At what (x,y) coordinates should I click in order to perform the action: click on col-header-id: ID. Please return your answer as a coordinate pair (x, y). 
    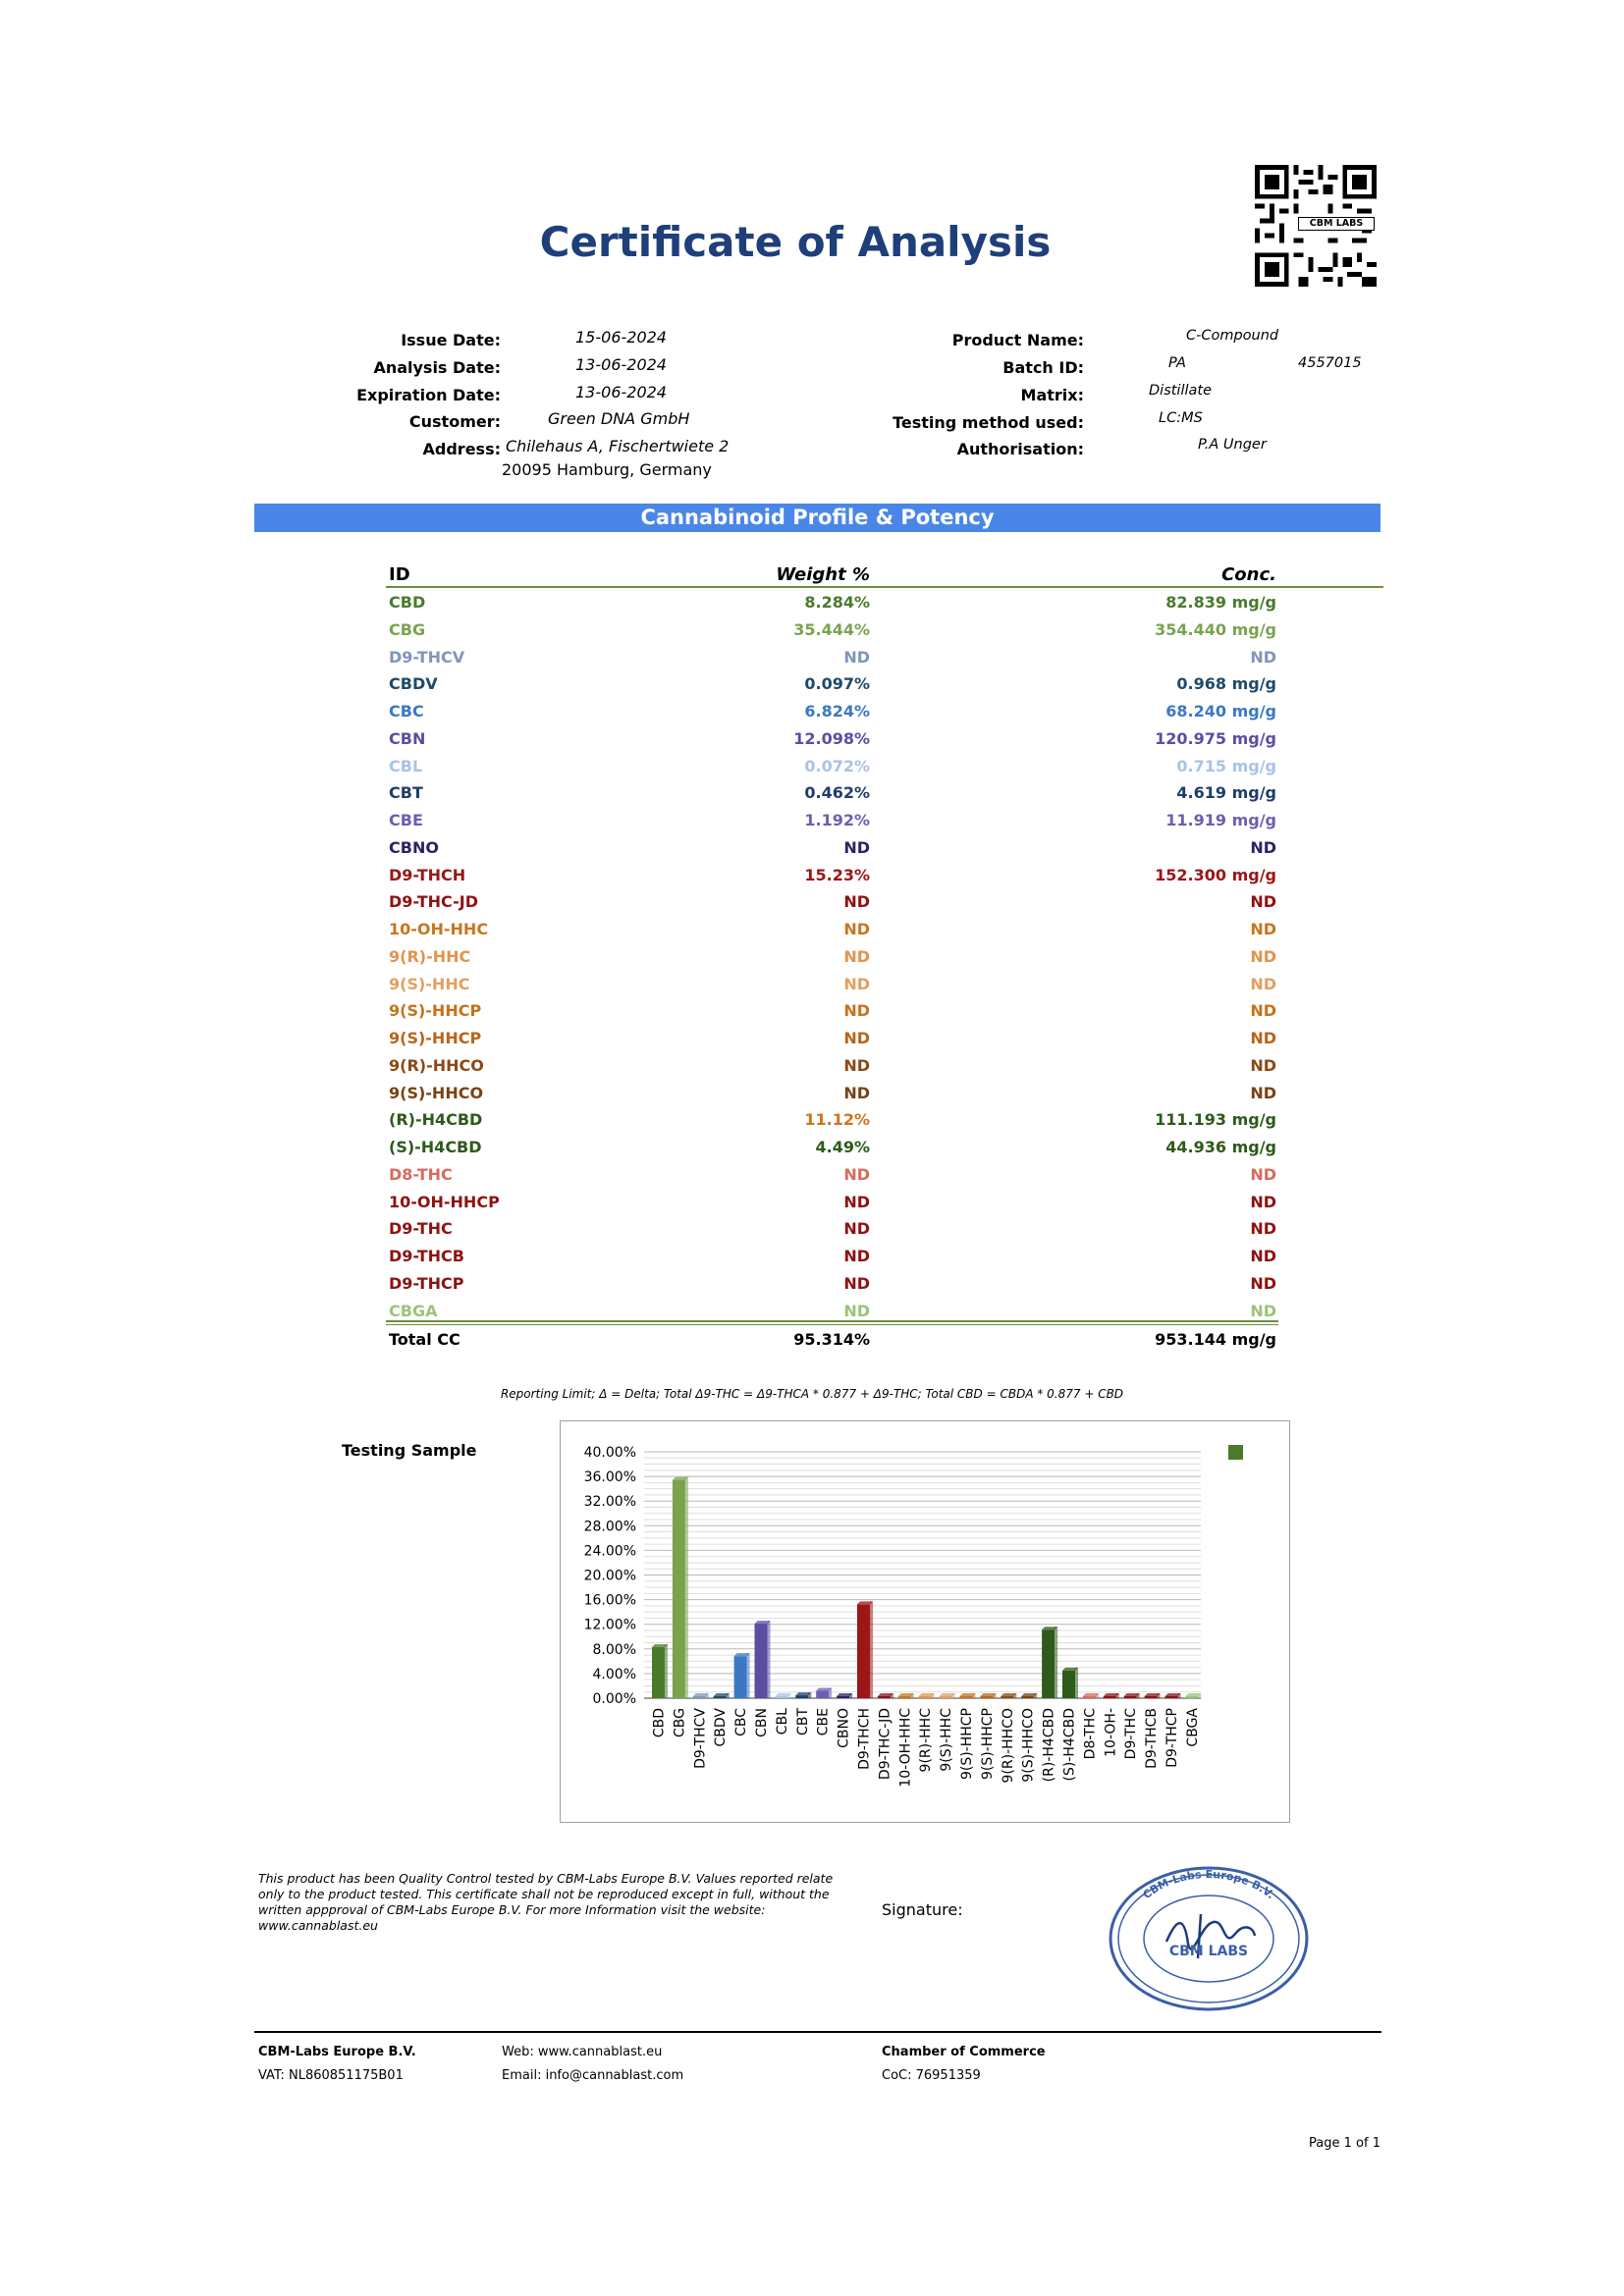
    Looking at the image, I should click on (399, 574).